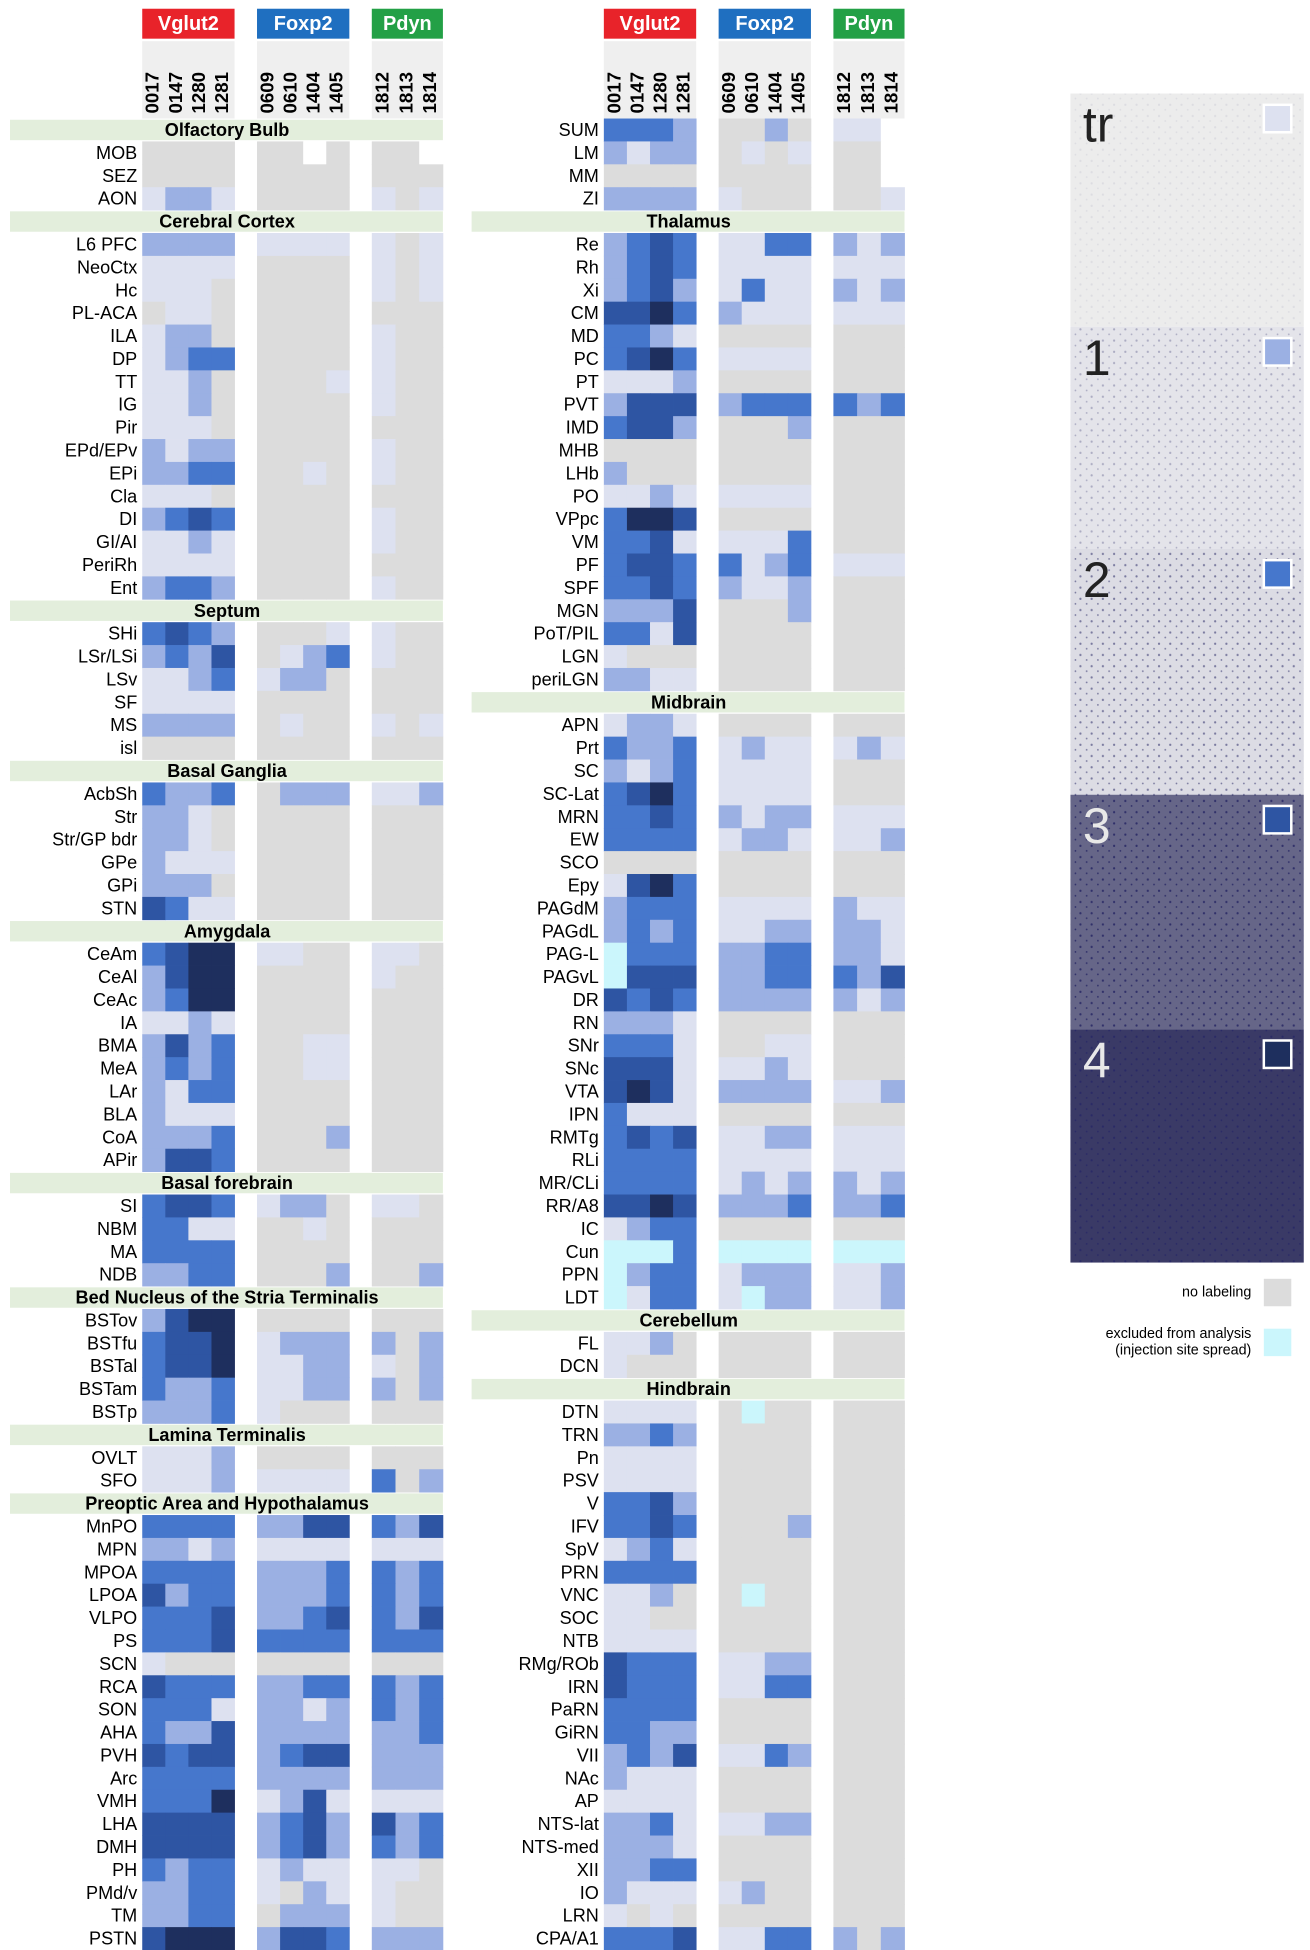 This screenshot has height=1950, width=1310. I want to click on region-label: AcbSh, so click(110, 794).